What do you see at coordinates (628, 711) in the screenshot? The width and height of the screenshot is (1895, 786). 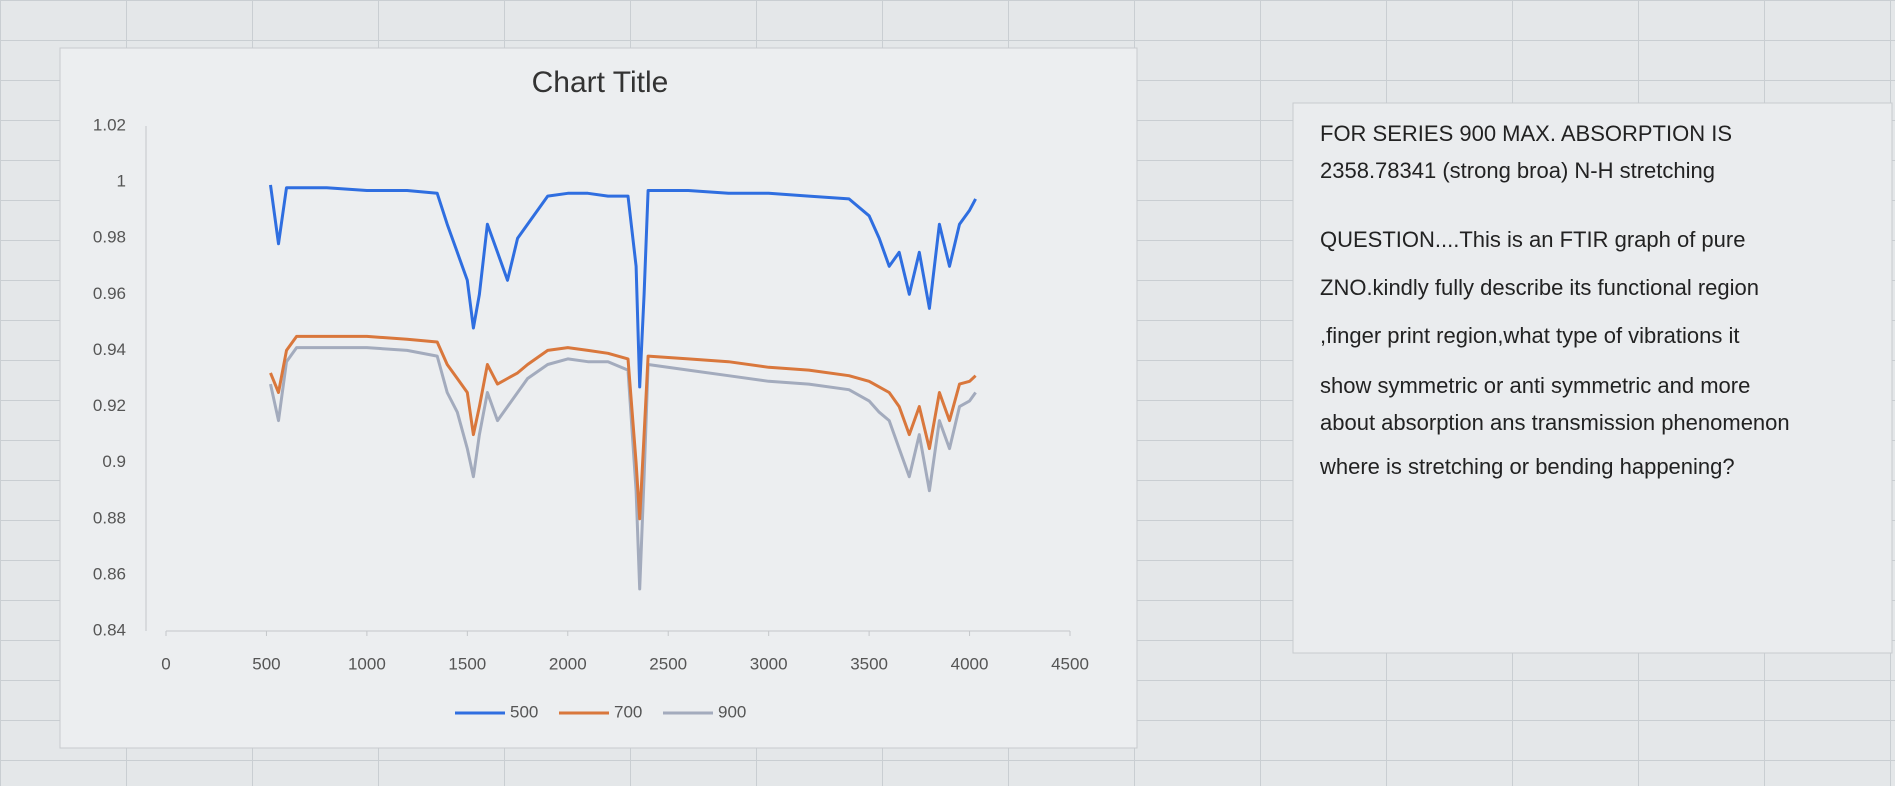 I see `legend-label: 700` at bounding box center [628, 711].